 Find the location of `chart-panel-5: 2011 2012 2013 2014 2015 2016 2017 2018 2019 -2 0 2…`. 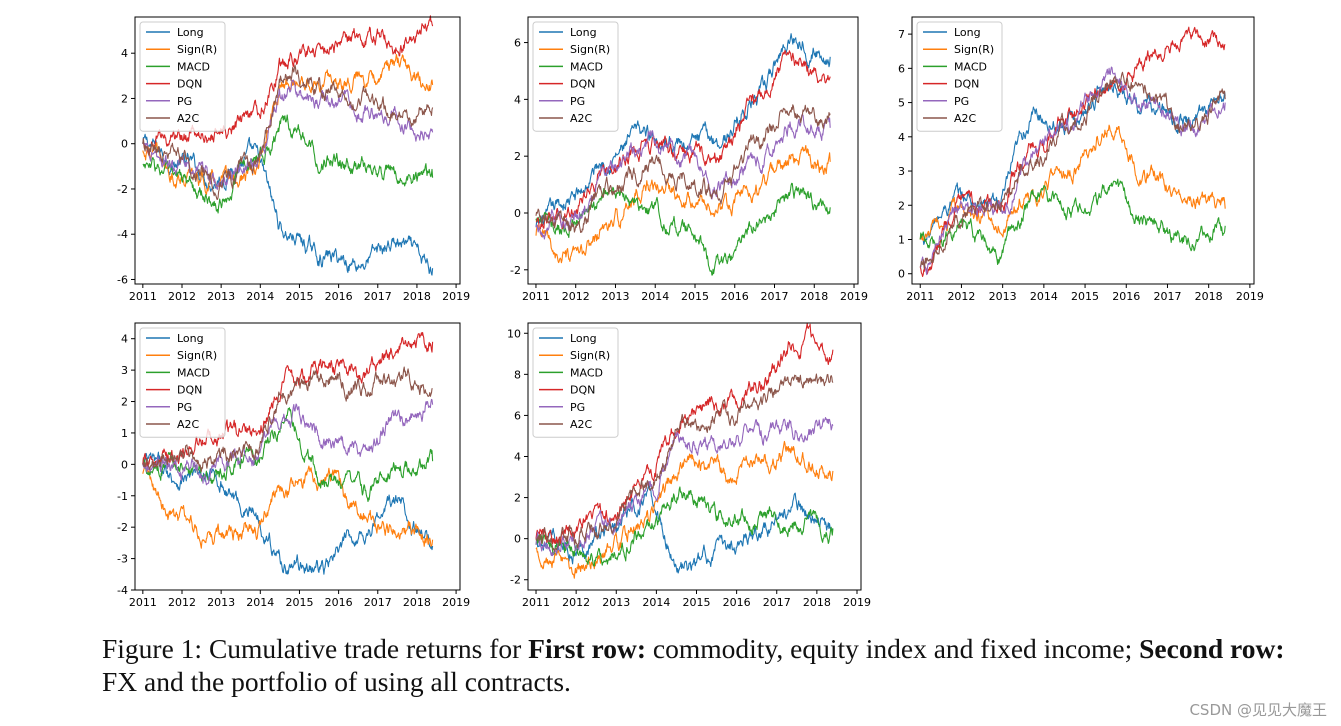

chart-panel-5: 2011 2012 2013 2014 2015 2016 2017 2018 2019 -2 0 2… is located at coordinates (689, 465).